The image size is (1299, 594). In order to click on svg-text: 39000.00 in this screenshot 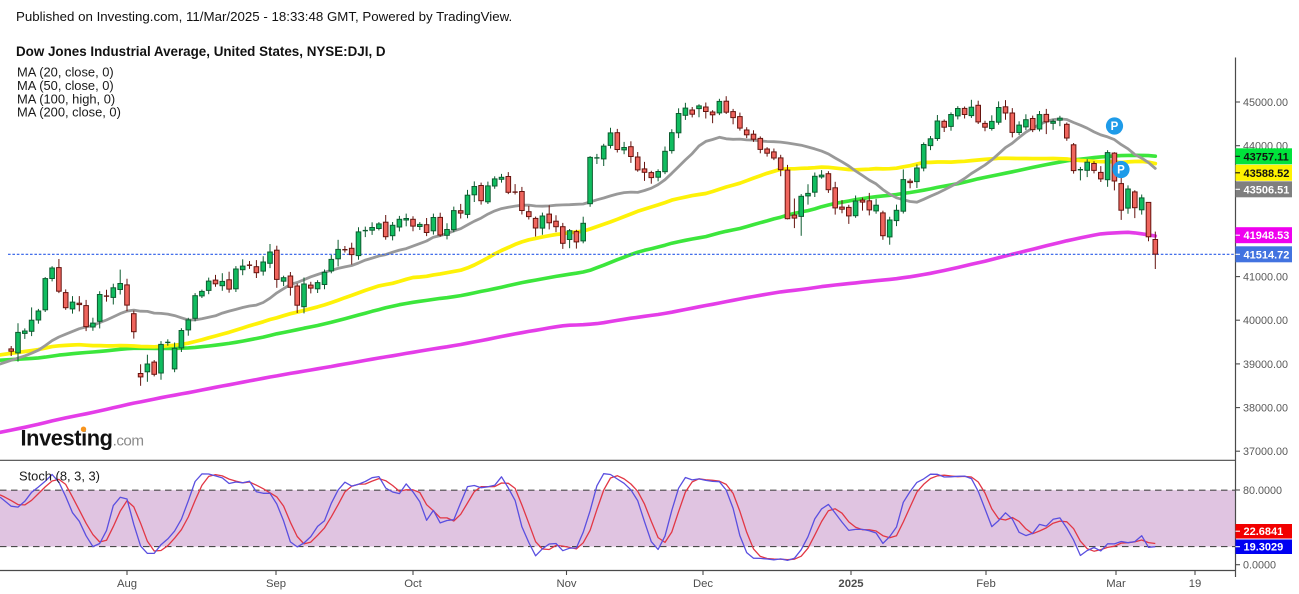, I will do `click(1265, 365)`.